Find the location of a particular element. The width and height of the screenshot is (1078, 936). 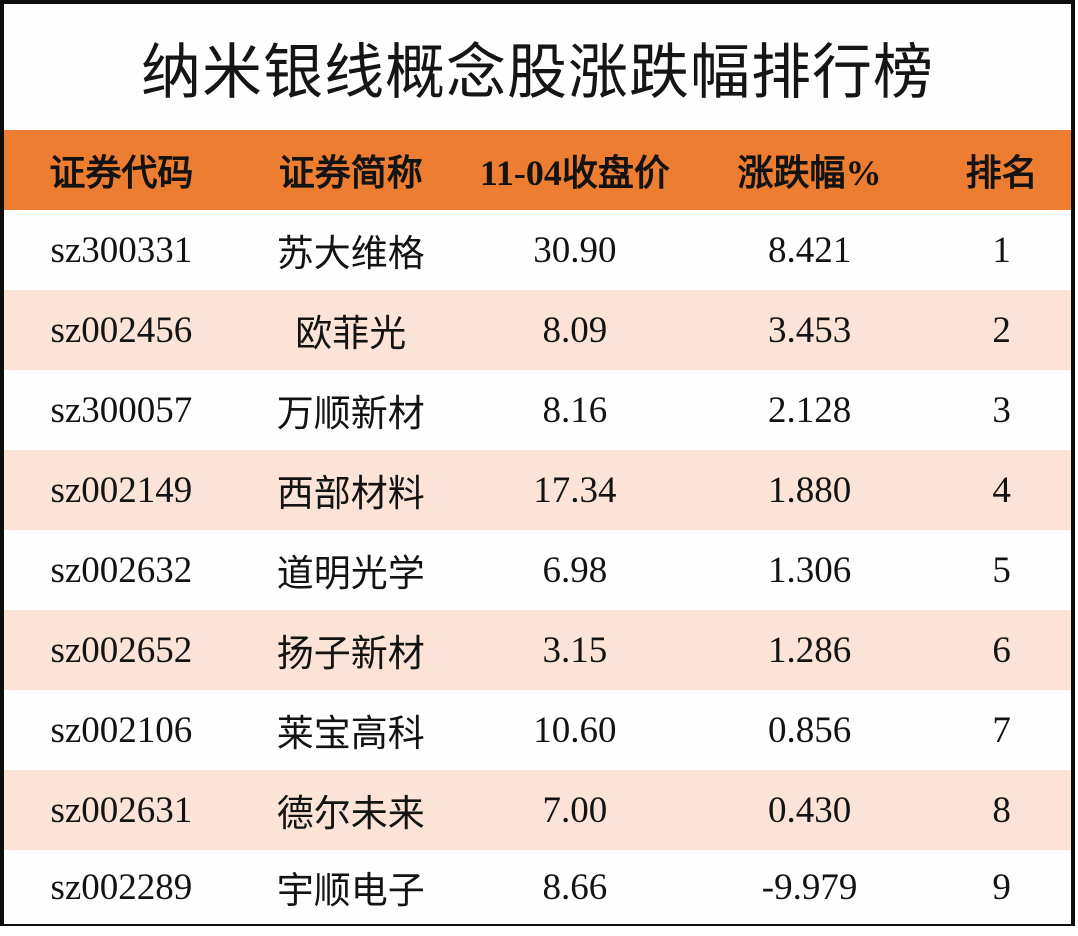

column-header: 11-04收盘价 is located at coordinates (574, 173).